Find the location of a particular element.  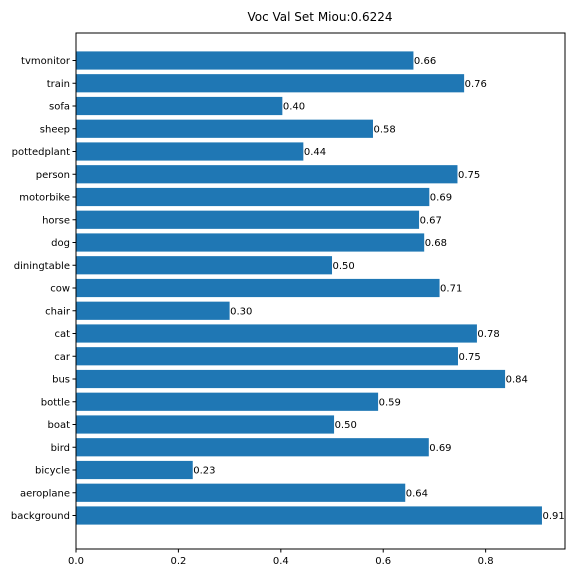

y-tick-label-bottle: bottle is located at coordinates (55, 402).